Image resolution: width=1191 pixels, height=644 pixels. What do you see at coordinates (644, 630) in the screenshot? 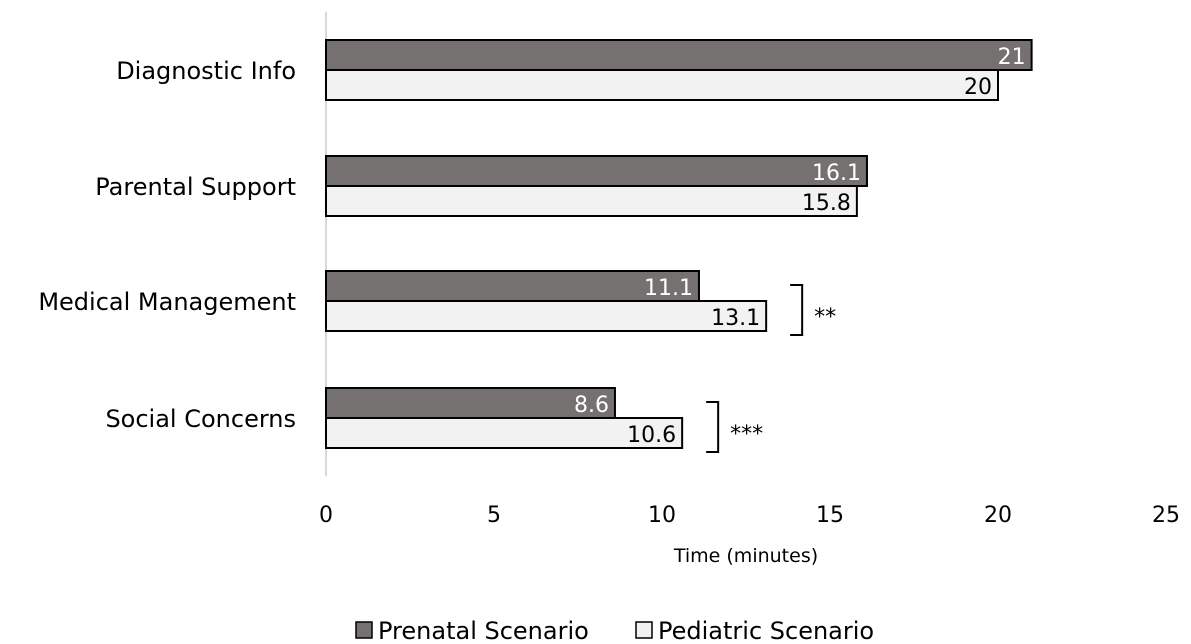
I see `legend-swatch-pediatric` at bounding box center [644, 630].